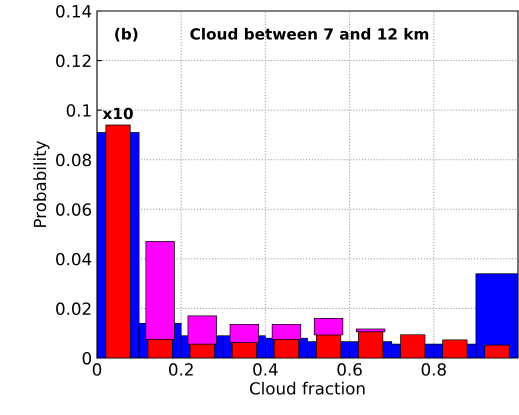 The width and height of the screenshot is (519, 415). I want to click on y-tick-label: 0.14, so click(74, 11).